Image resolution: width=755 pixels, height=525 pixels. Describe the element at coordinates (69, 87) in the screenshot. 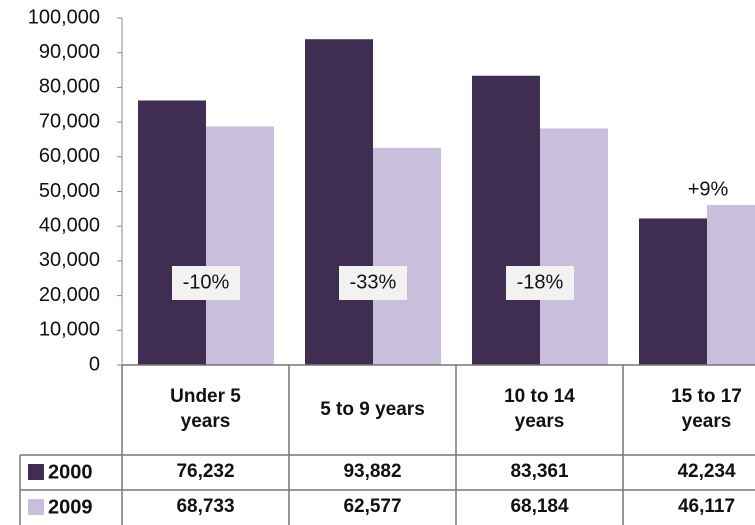

I see `y-tick-label: 80,000` at that location.